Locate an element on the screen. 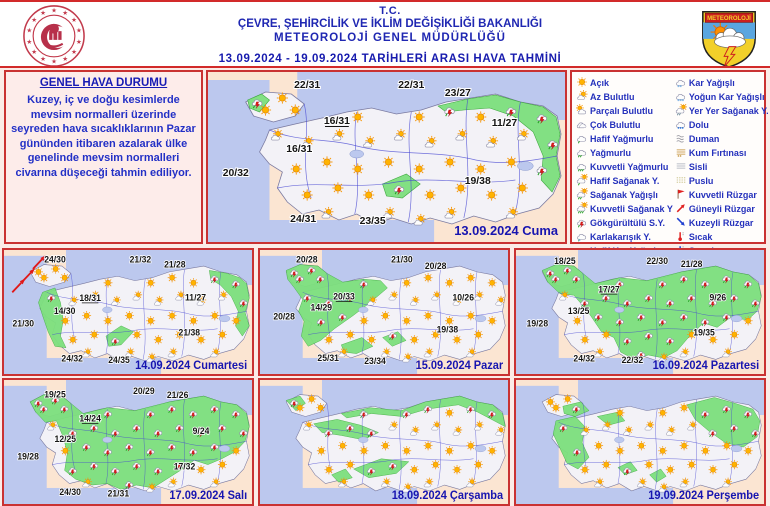 The width and height of the screenshot is (770, 506). kuvvetli-yagmurlu-icon is located at coordinates (582, 167).